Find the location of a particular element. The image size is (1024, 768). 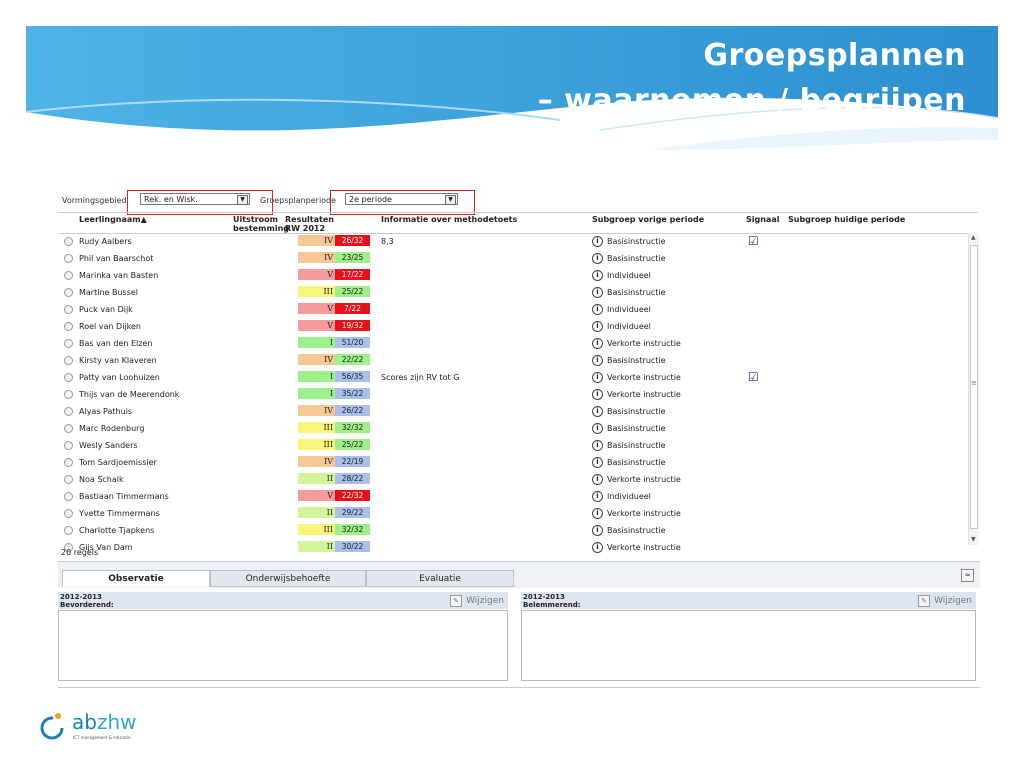

table-row: Rudy Aalbers IV 26/32 8,3 i Basisinstructie ☑ is located at coordinates (514, 241).